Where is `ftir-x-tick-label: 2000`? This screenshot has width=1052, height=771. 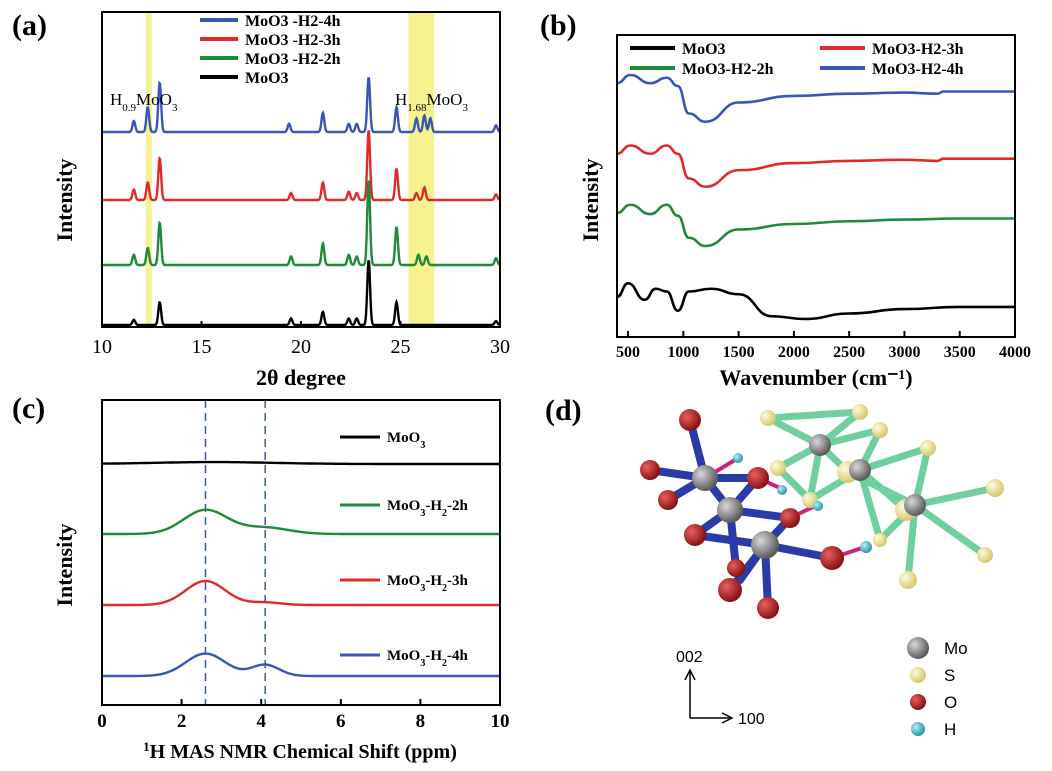
ftir-x-tick-label: 2000 is located at coordinates (794, 352).